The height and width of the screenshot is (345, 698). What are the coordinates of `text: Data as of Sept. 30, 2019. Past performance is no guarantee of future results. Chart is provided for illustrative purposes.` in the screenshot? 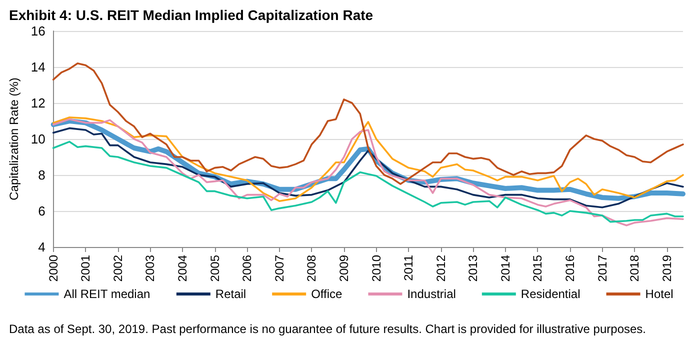 It's located at (327, 329).